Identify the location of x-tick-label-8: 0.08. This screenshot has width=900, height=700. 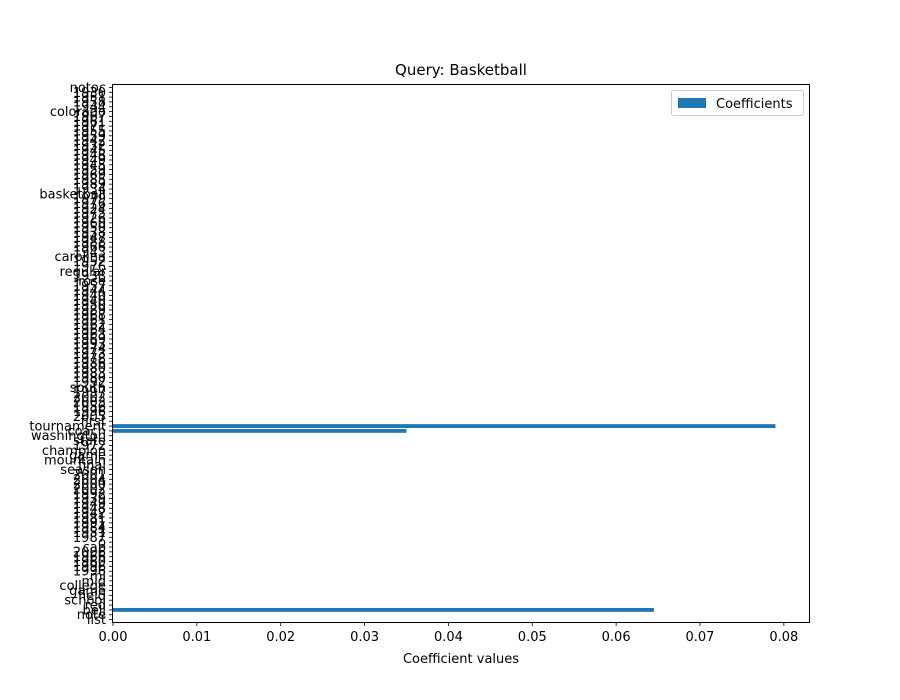
(783, 637).